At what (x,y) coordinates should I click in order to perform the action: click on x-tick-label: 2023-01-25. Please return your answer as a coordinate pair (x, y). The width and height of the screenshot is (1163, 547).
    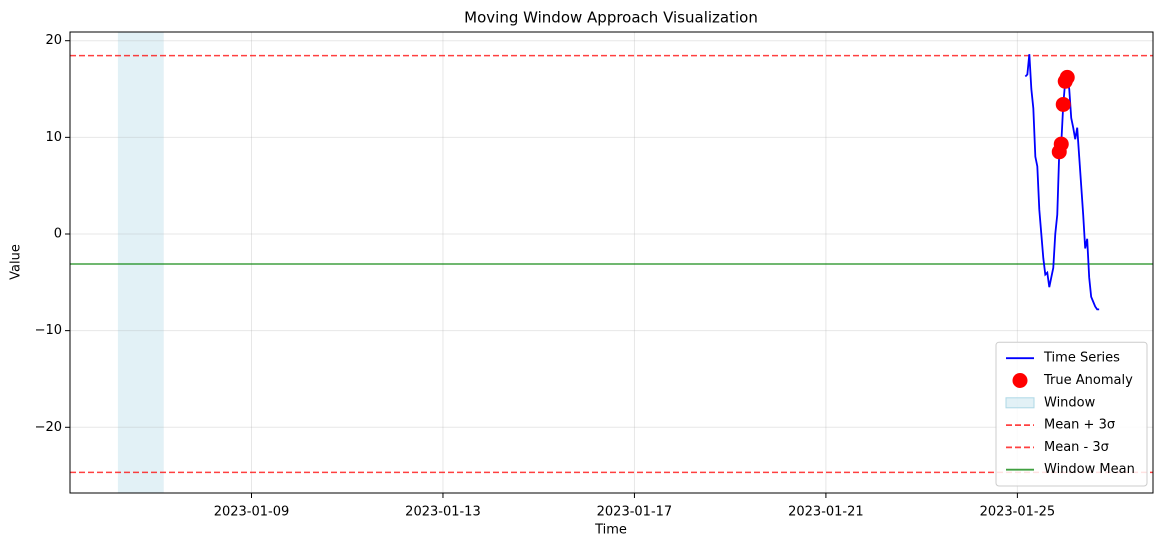
    Looking at the image, I should click on (1018, 512).